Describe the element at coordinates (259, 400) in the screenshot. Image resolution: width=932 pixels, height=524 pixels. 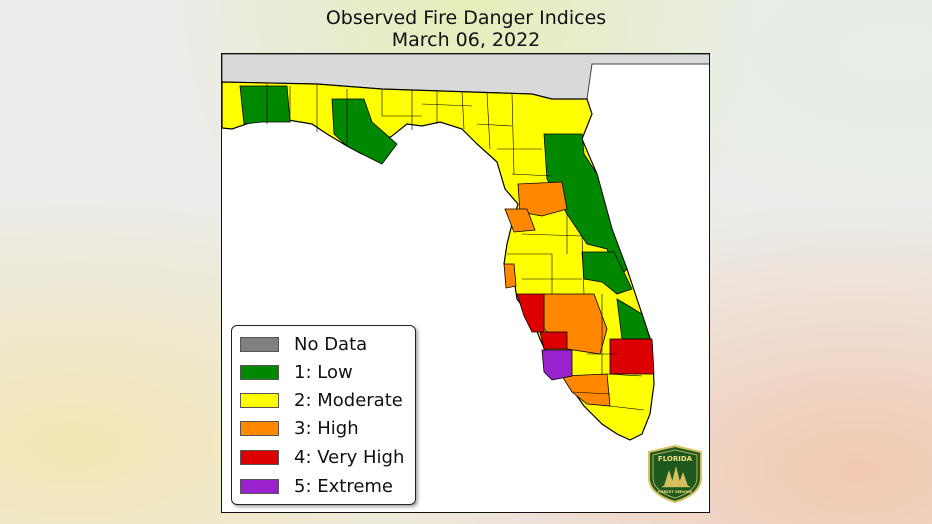
I see `legend-swatch-moderate` at that location.